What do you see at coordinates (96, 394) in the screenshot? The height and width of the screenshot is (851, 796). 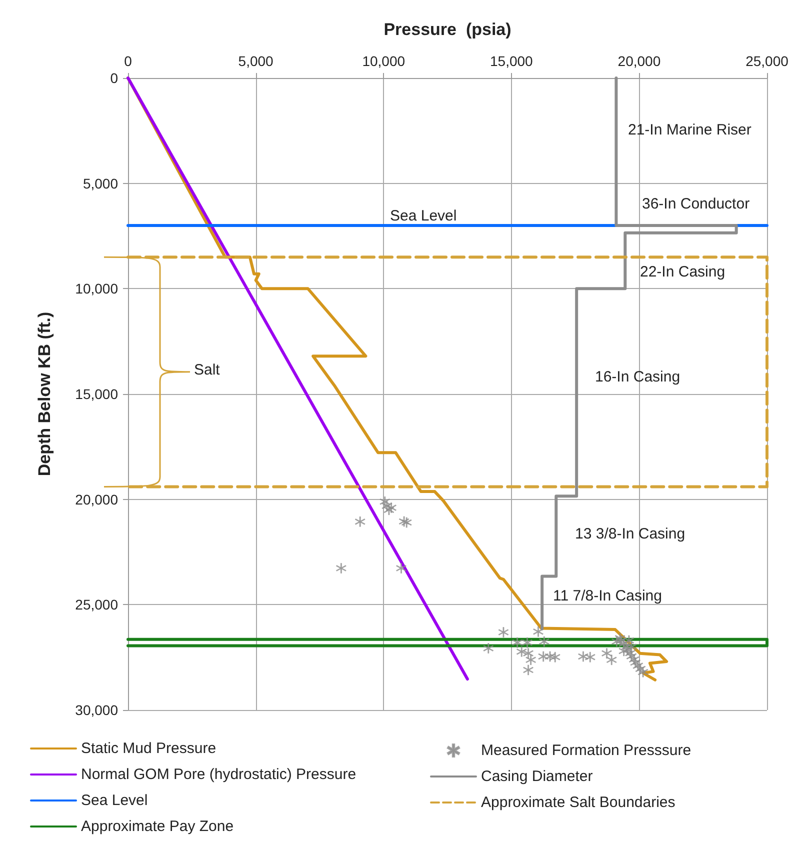 I see `y-tick-label: 15,000` at bounding box center [96, 394].